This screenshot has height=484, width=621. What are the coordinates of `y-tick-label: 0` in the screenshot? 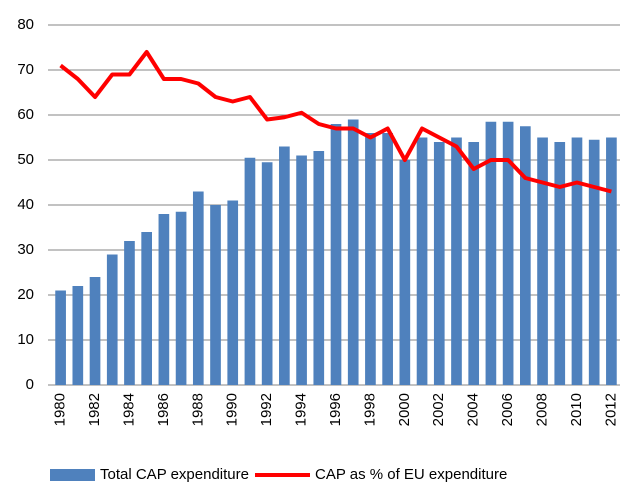 It's located at (30, 384).